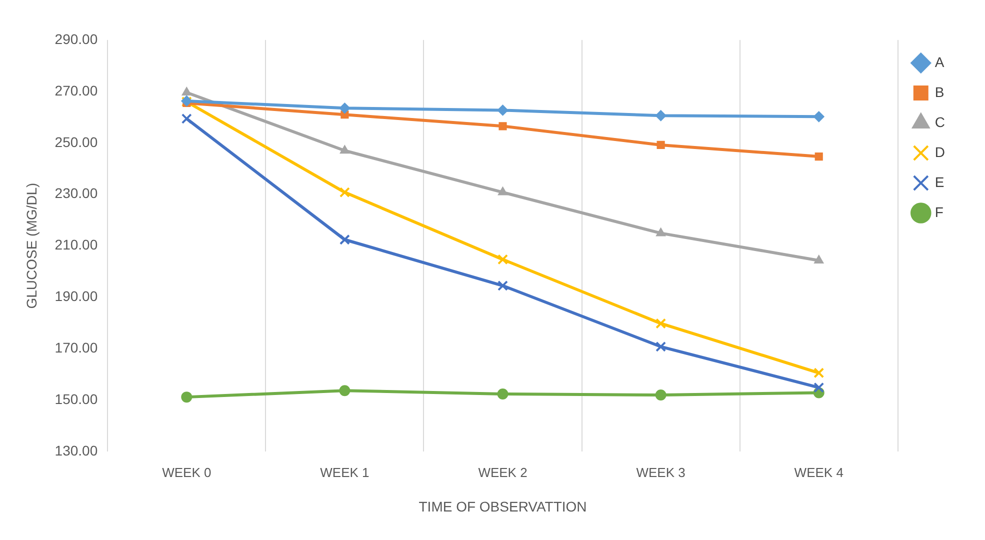  Describe the element at coordinates (503, 472) in the screenshot. I see `x-tick-label: WEEK 2` at that location.